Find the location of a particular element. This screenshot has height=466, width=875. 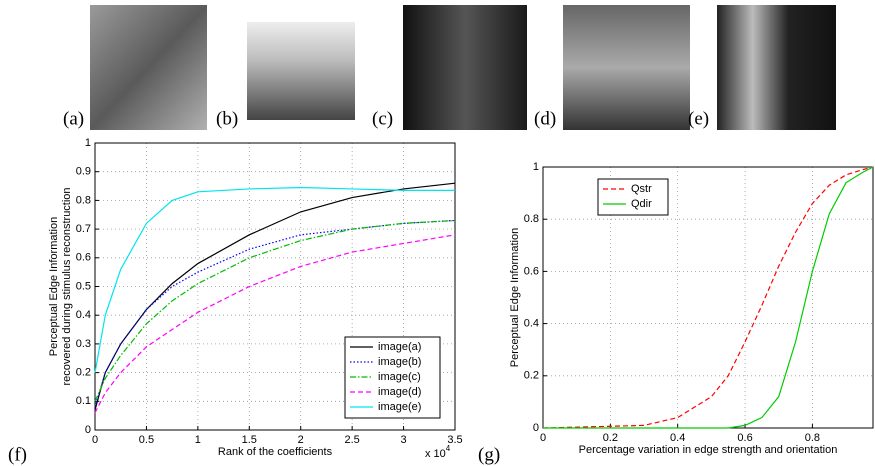

panel-label: (e) is located at coordinates (698, 118).